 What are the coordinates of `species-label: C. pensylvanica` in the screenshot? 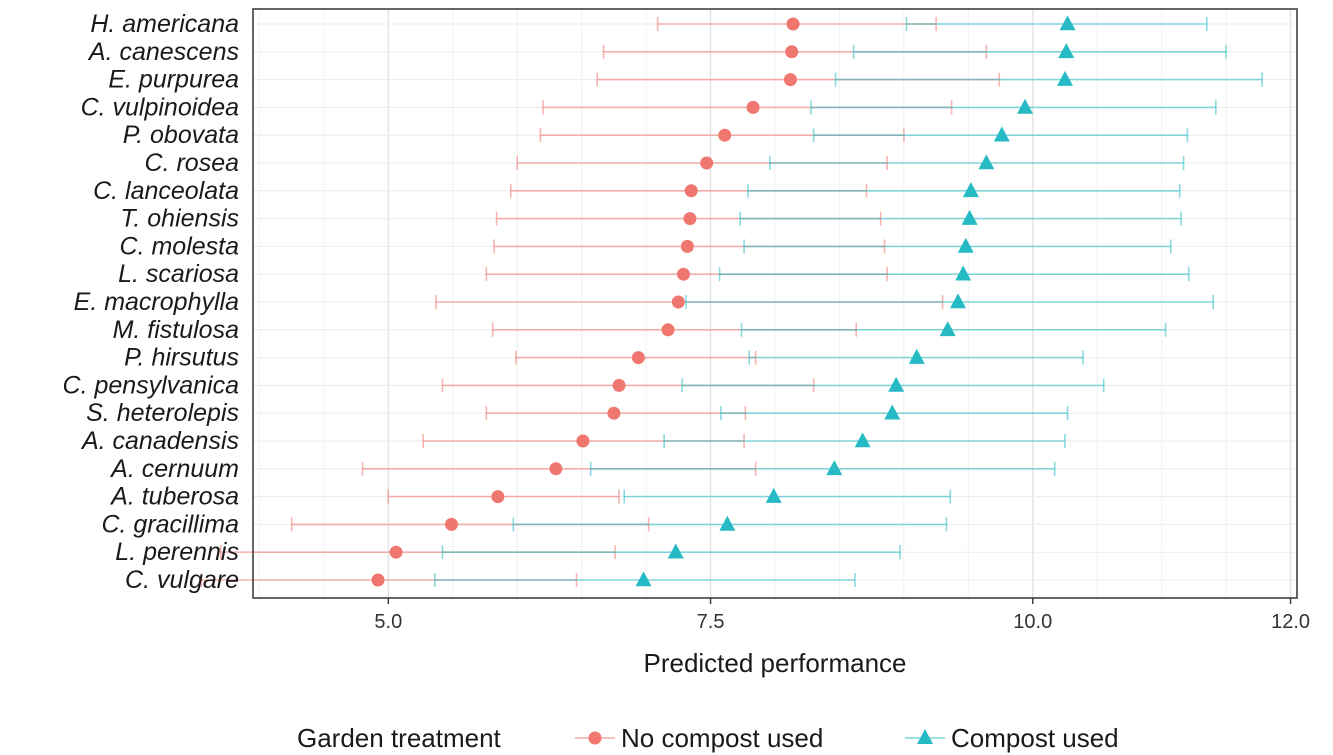 It's located at (151, 385).